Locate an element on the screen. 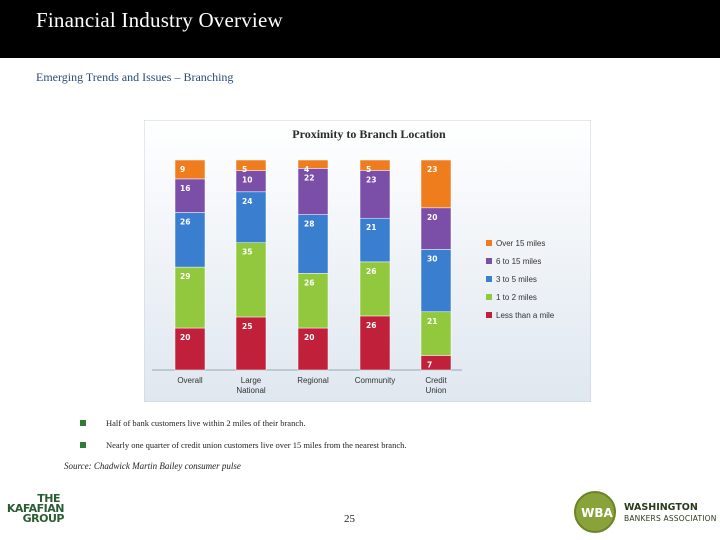 This screenshot has width=720, height=540. logo-line: KAFAFIAN is located at coordinates (35, 508).